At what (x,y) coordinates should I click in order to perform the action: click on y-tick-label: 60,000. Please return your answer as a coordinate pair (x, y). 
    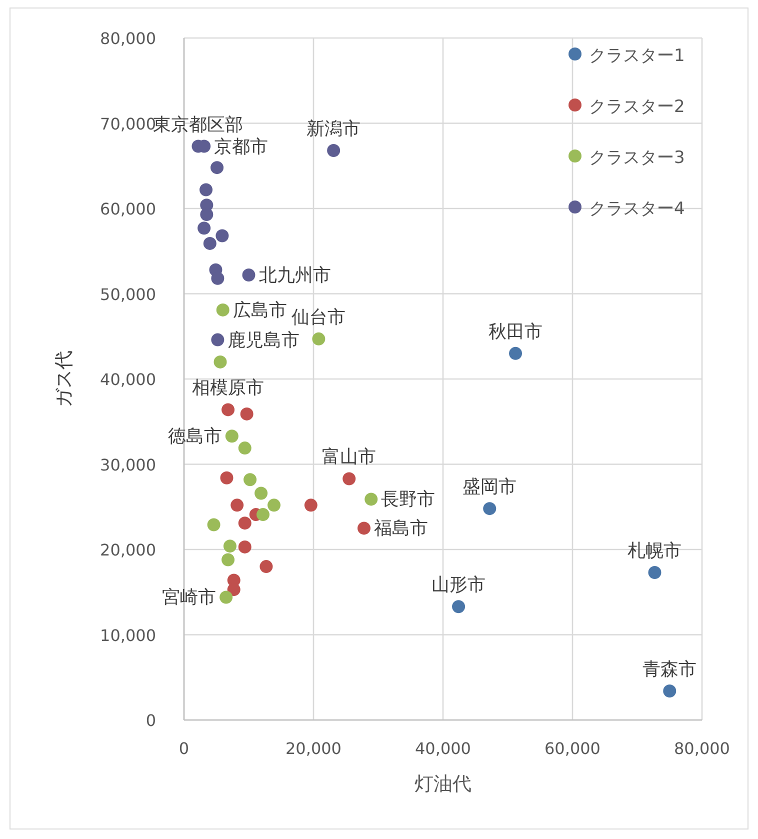
    Looking at the image, I should click on (128, 209).